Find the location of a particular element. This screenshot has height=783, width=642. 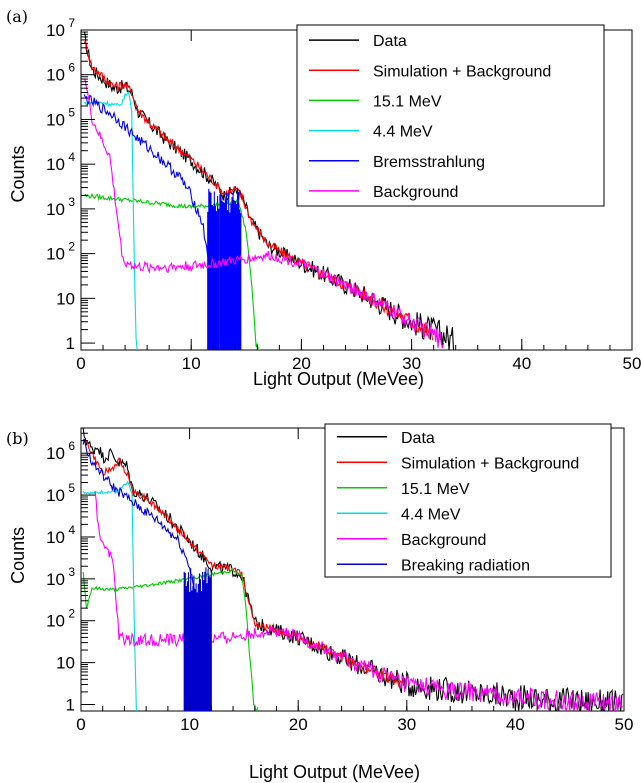

legend-entry: Bremsstrahlung is located at coordinates (429, 162).